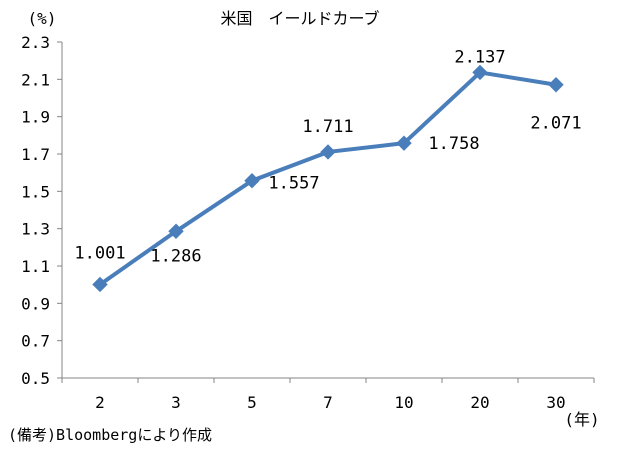 The image size is (617, 456). I want to click on y-unit-label: (%), so click(42, 18).